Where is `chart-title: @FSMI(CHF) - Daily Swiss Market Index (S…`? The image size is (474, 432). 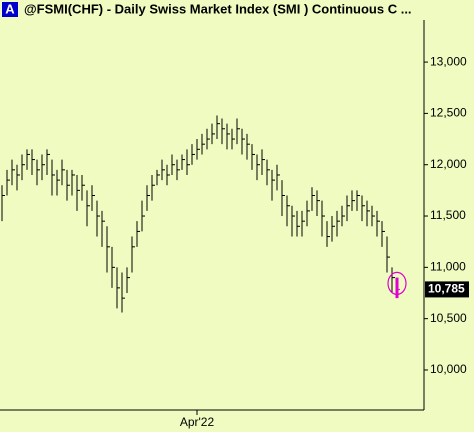
chart-title: @FSMI(CHF) - Daily Swiss Market Index (S… is located at coordinates (218, 8).